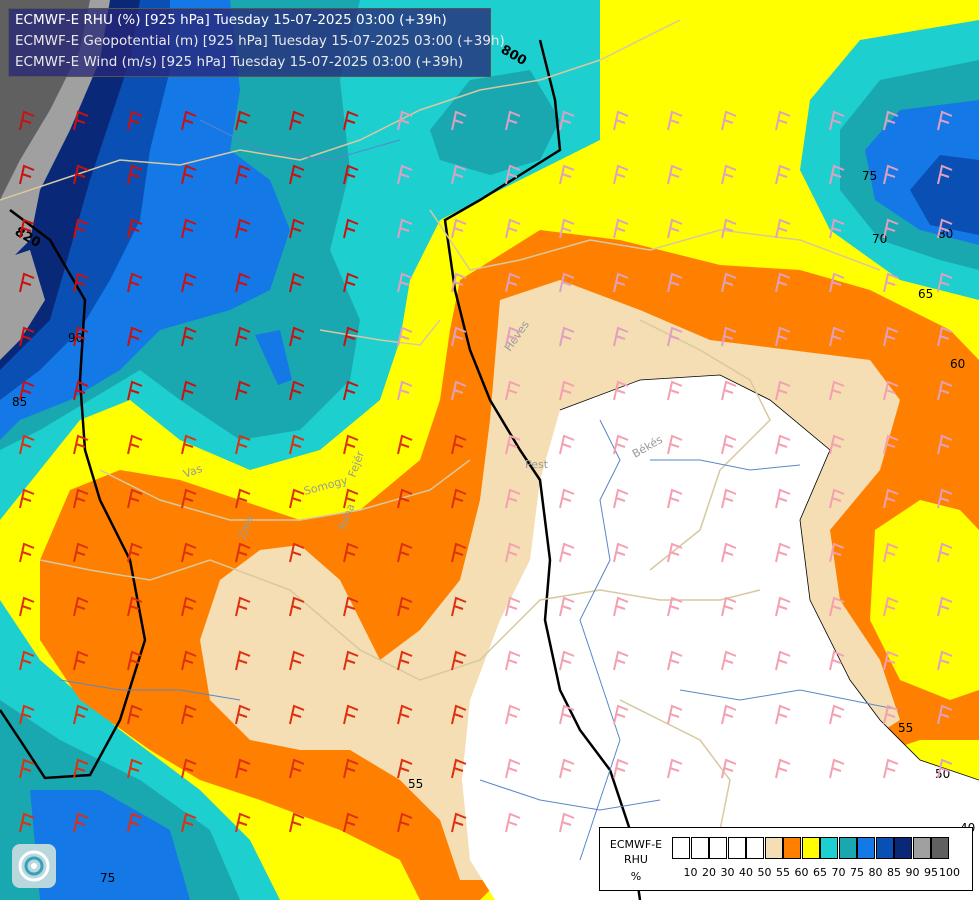  Describe the element at coordinates (869, 176) in the screenshot. I see `contour-label: 75` at that location.